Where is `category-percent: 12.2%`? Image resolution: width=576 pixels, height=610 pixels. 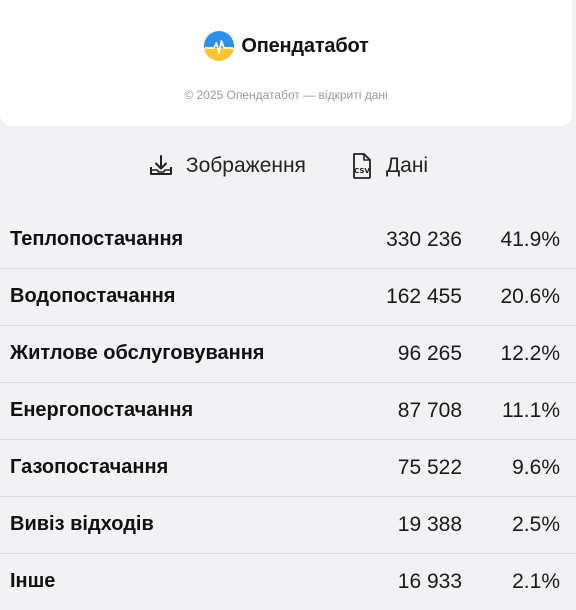 category-percent: 12.2% is located at coordinates (530, 353).